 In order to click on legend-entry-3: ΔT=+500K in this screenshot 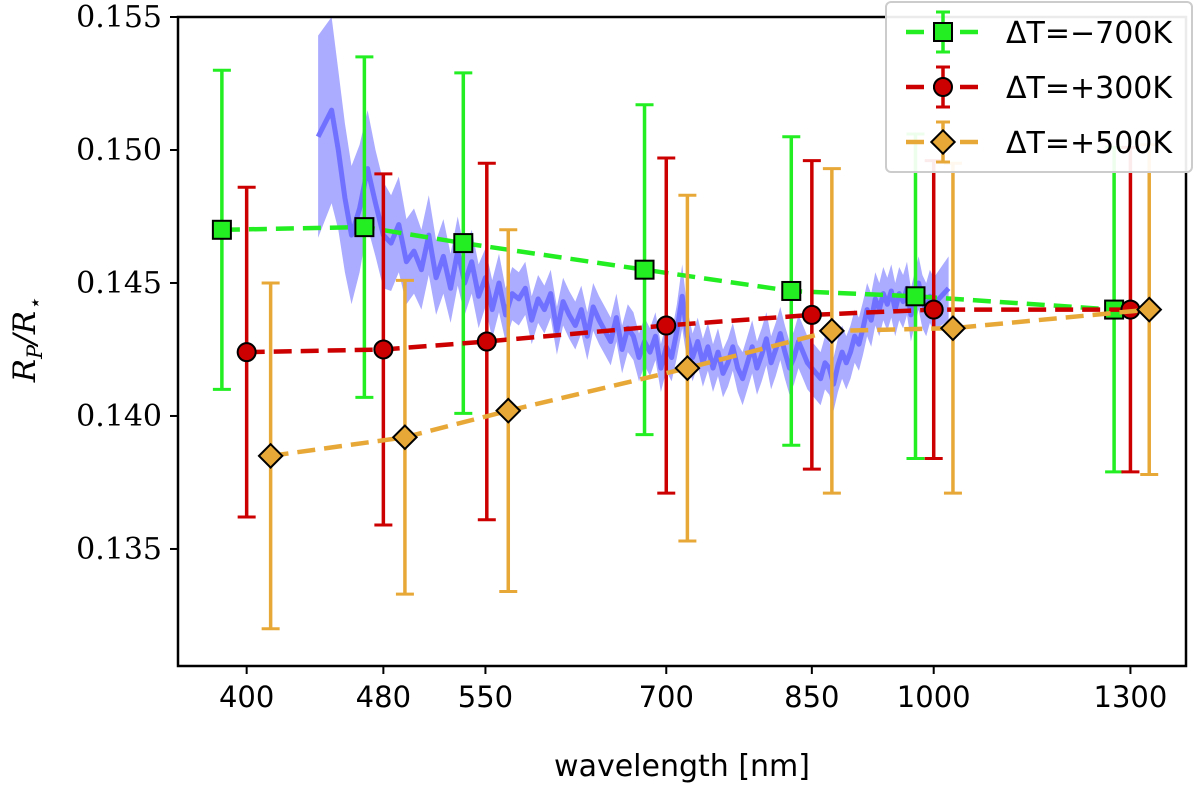, I will do `click(1039, 142)`.